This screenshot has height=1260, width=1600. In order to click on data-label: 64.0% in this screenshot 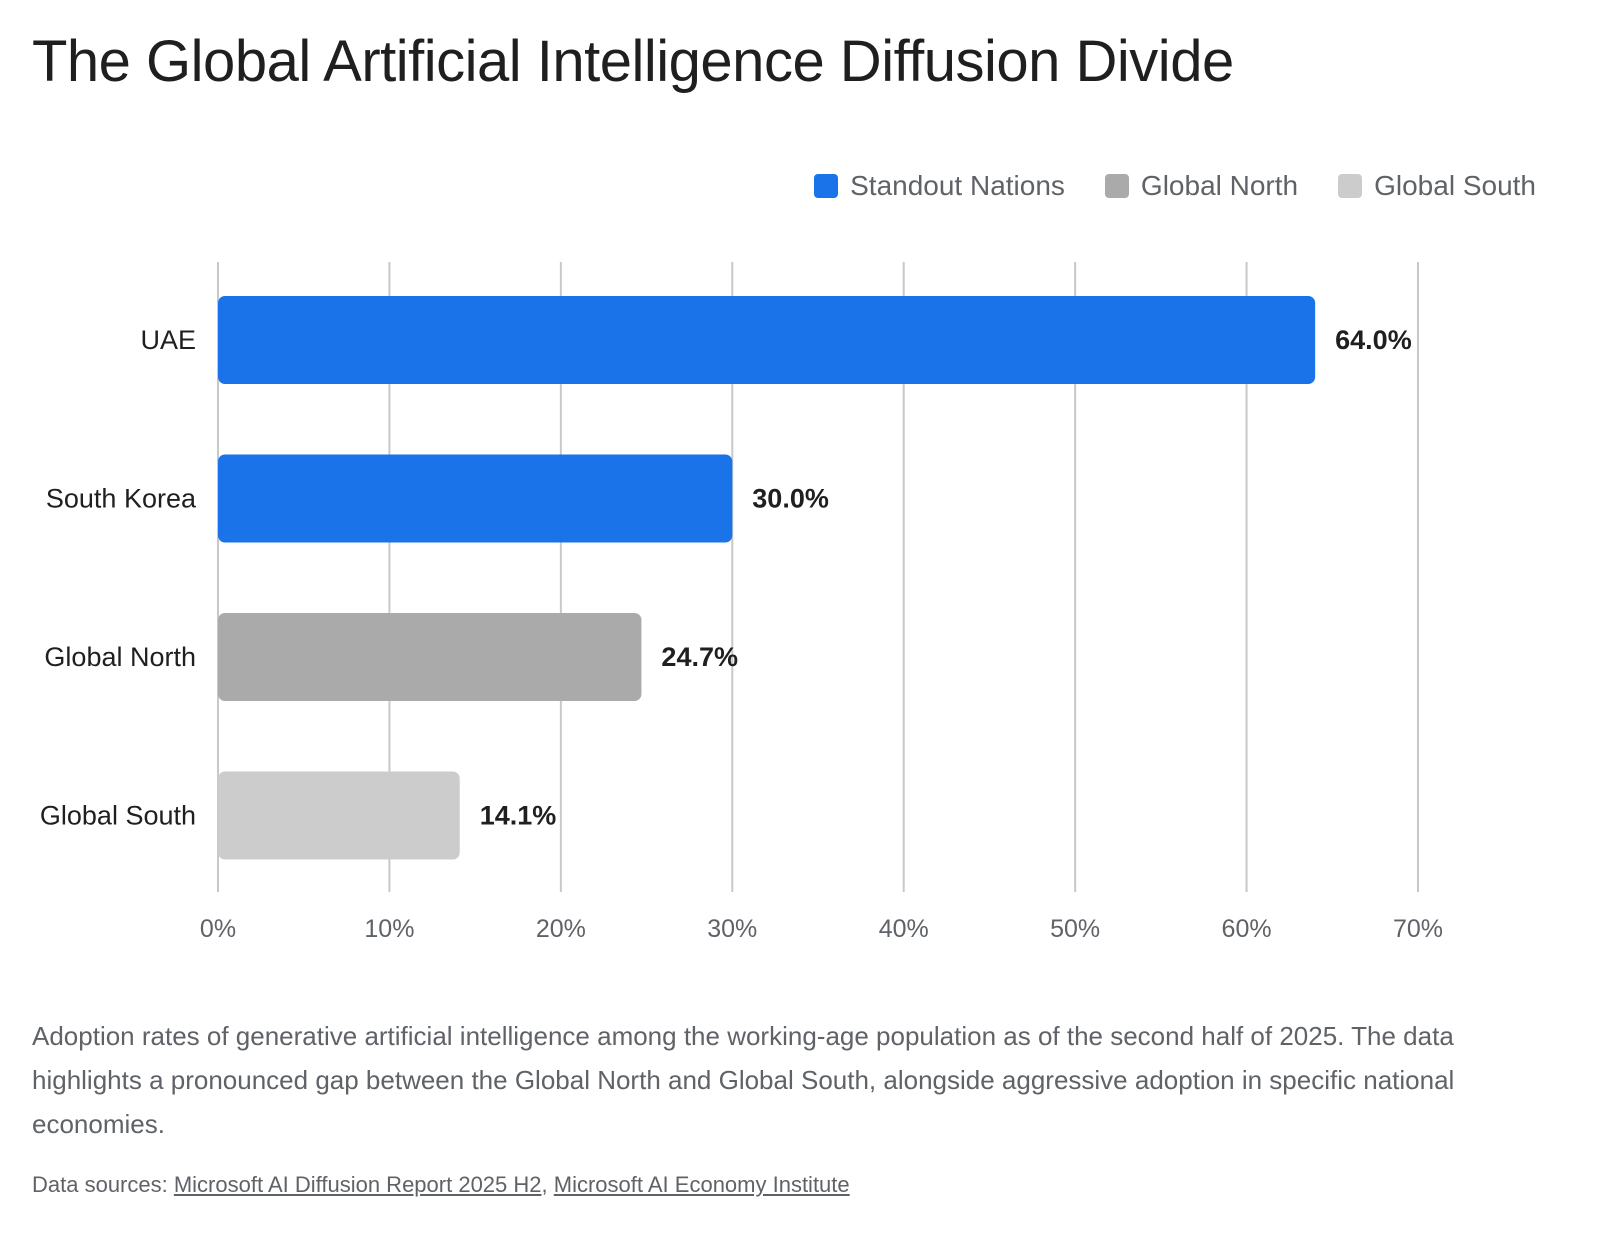, I will do `click(1373, 340)`.